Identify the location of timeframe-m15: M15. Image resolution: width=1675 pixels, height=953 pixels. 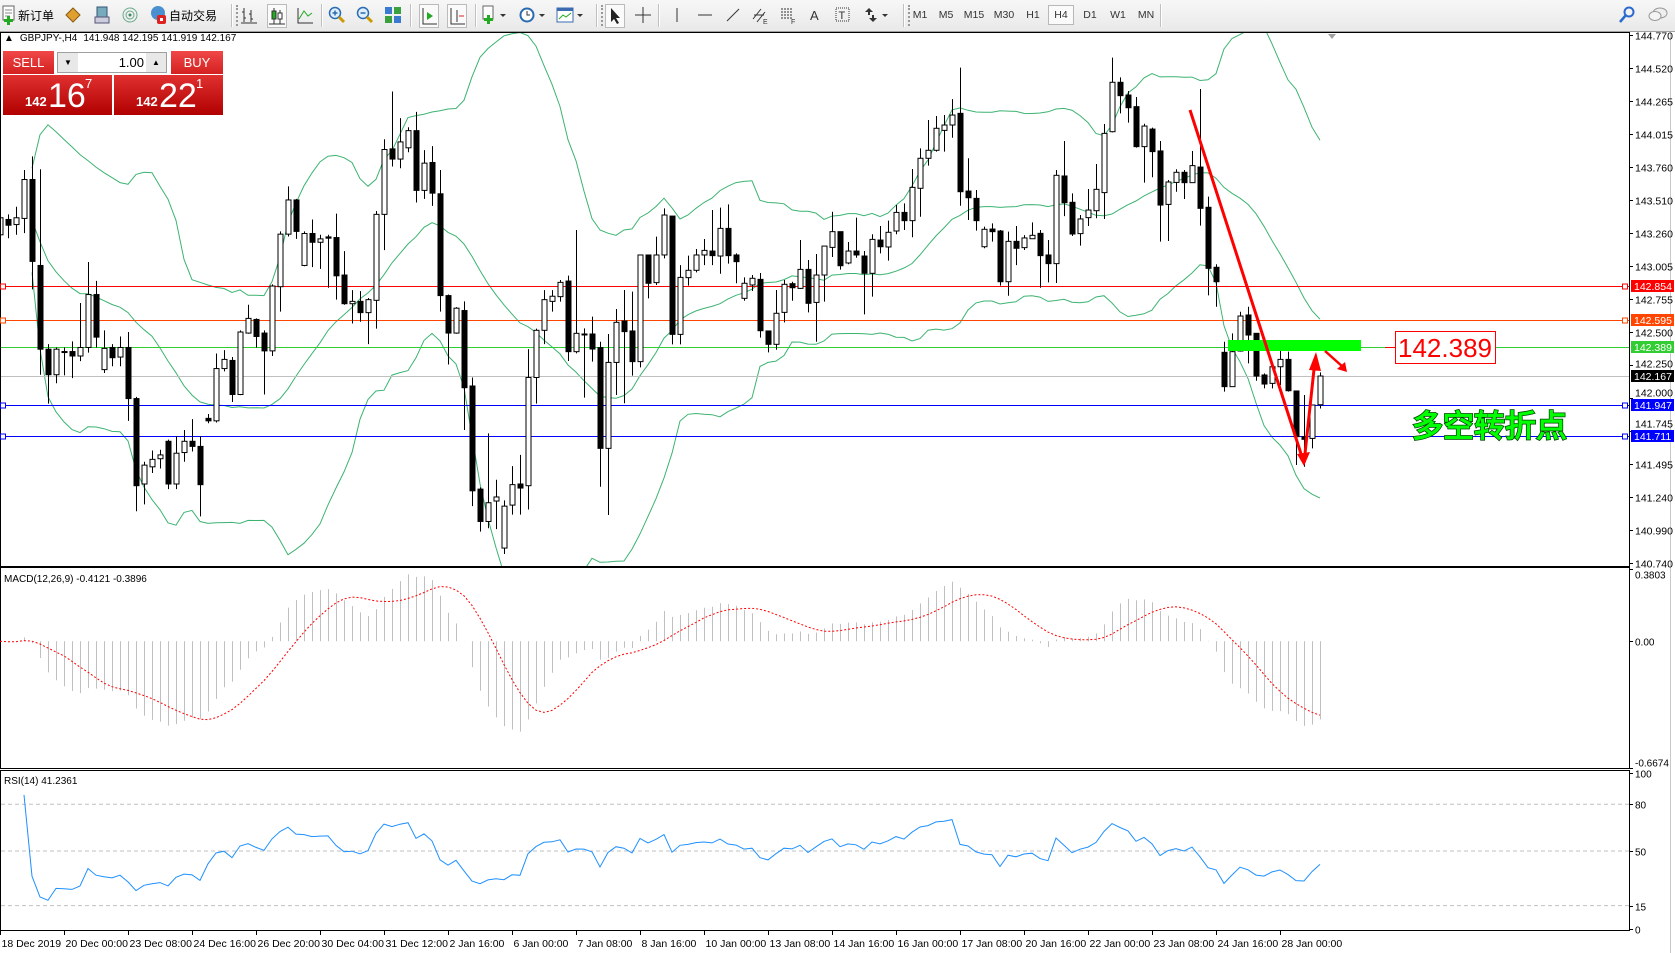
(974, 15).